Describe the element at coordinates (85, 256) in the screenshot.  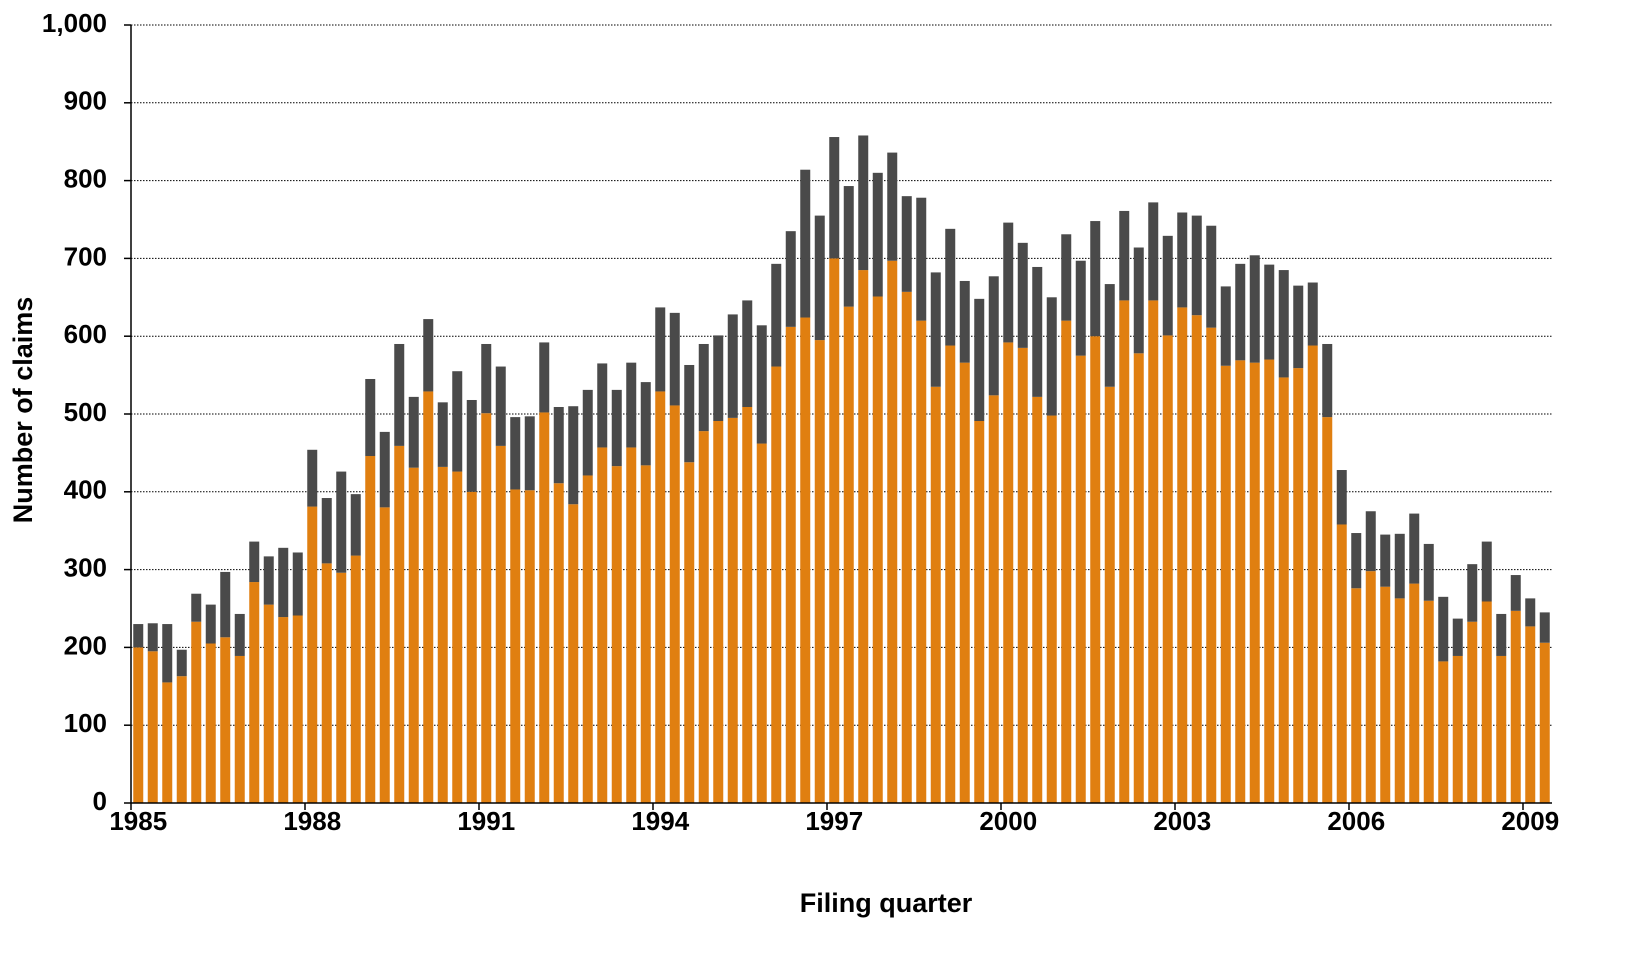
I see `y-tick-label: 700` at that location.